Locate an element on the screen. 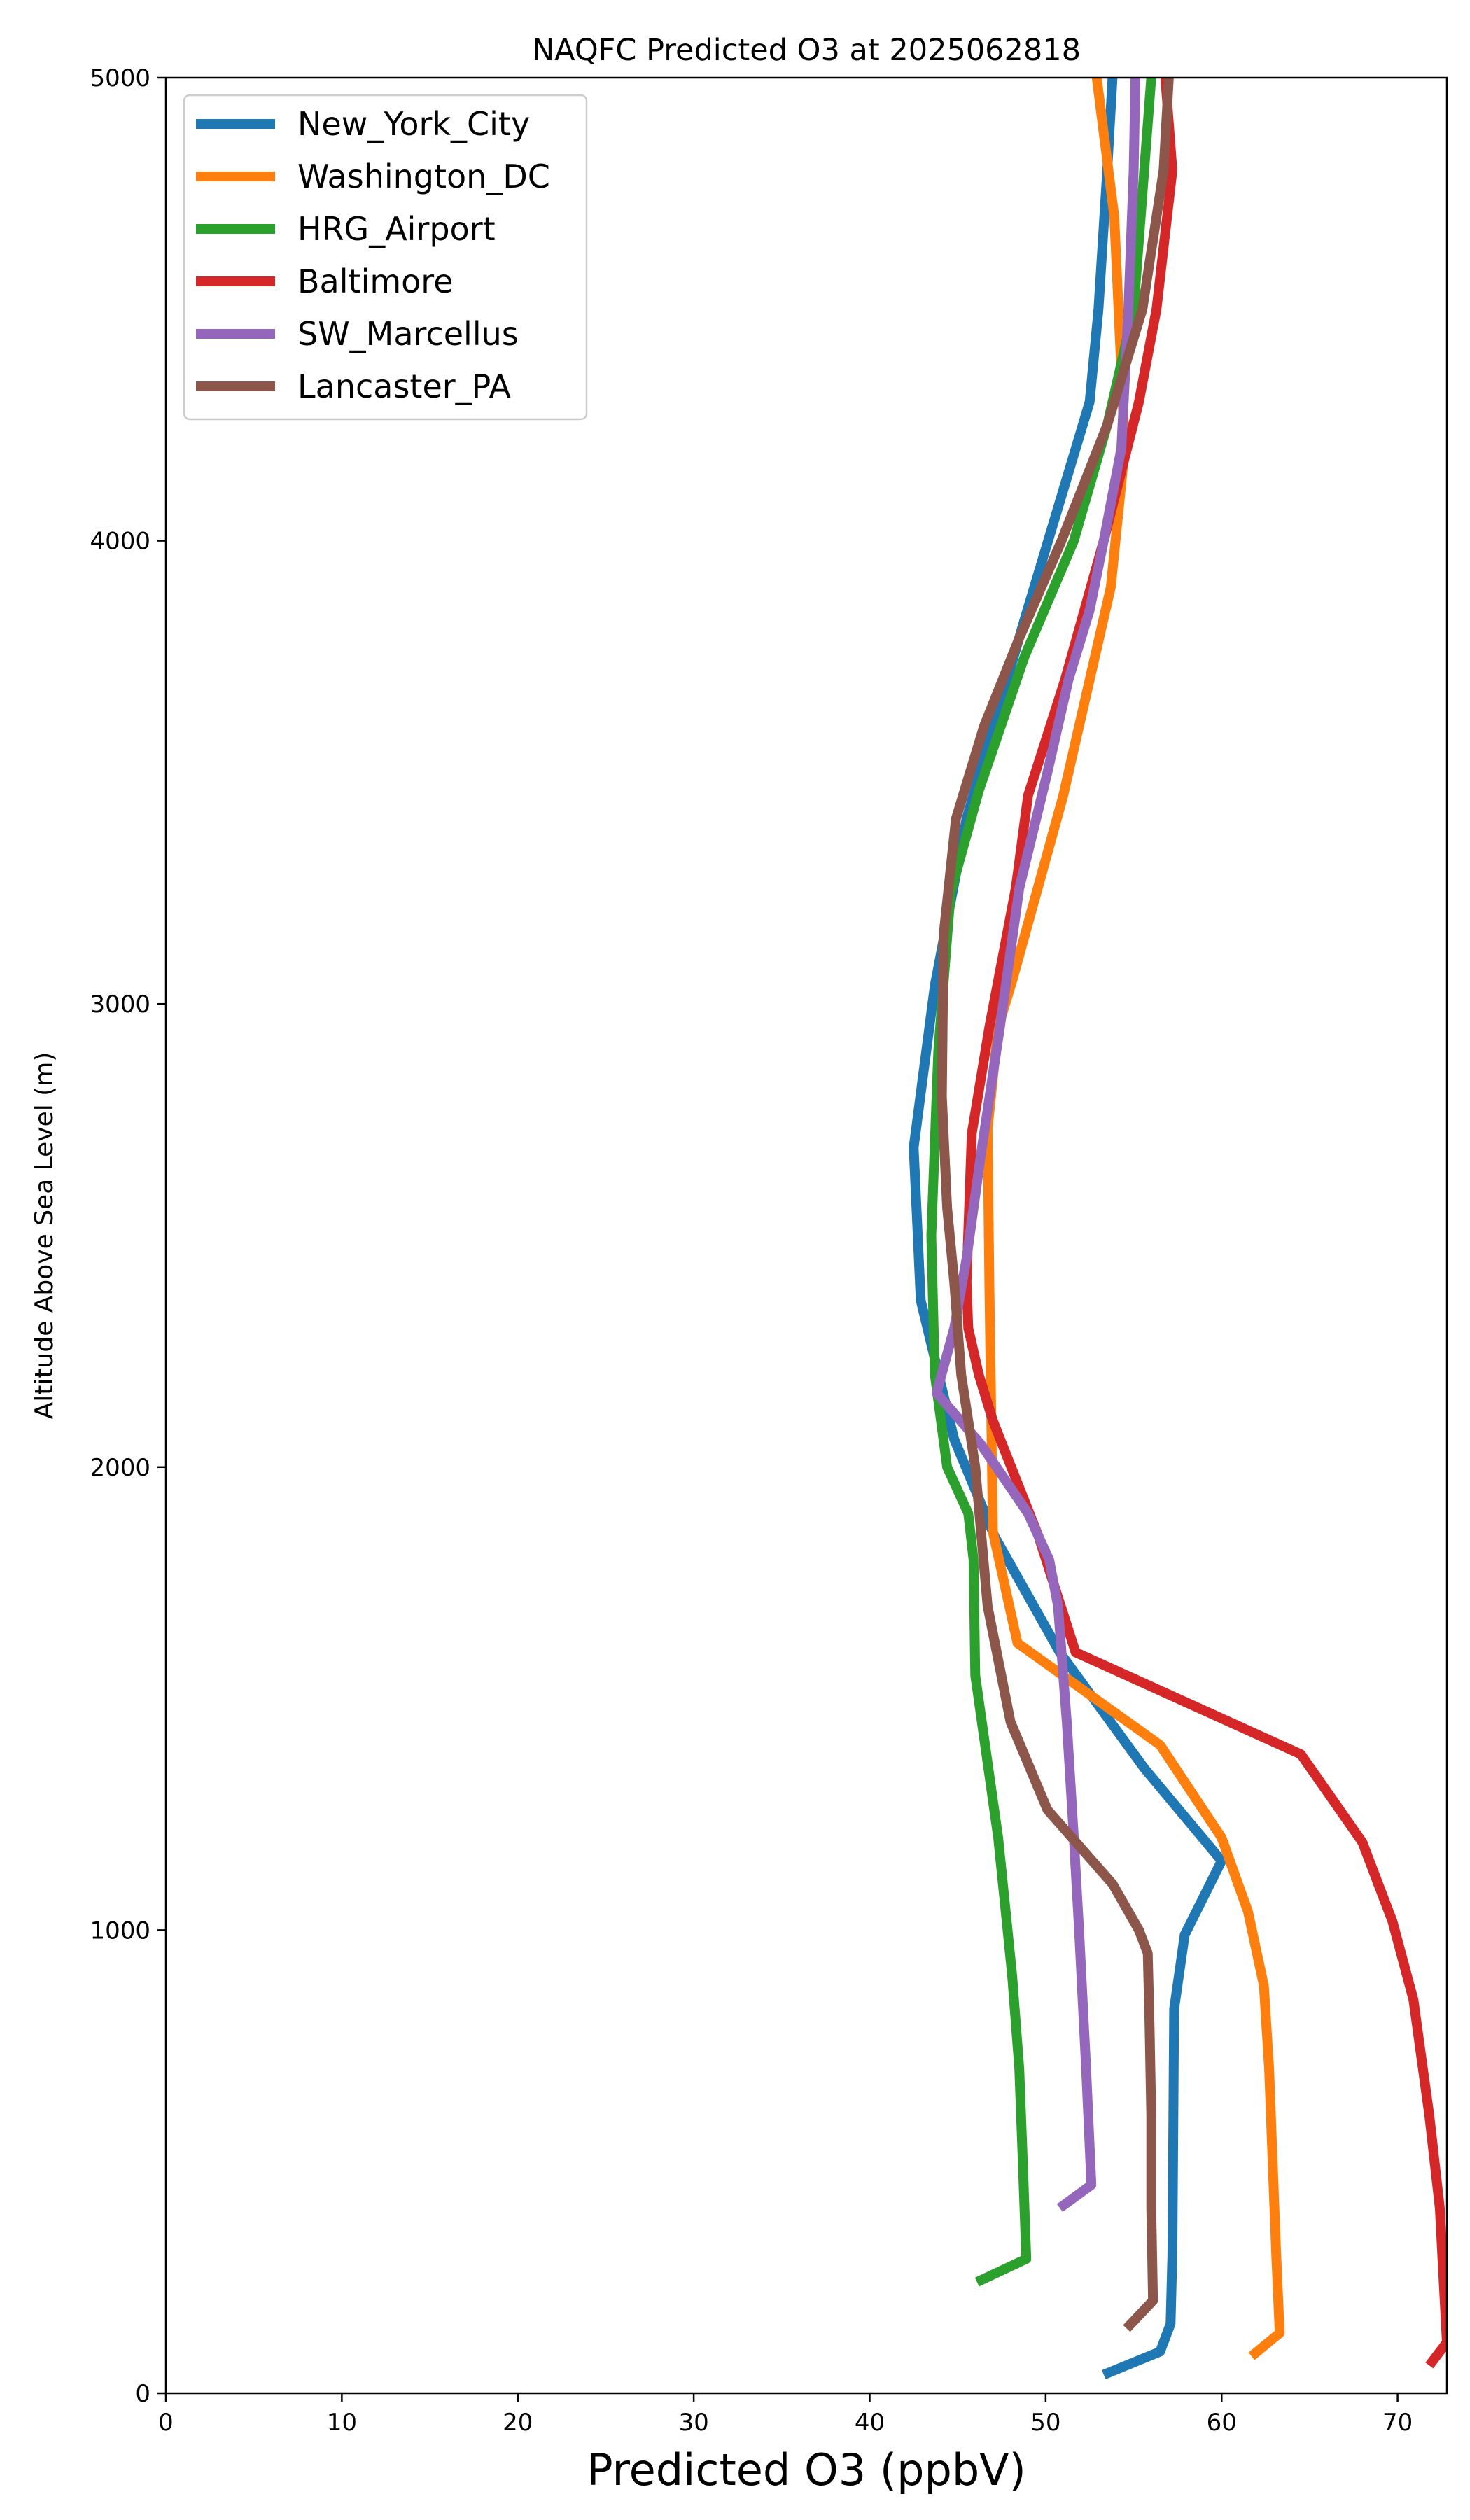 This screenshot has height=2520, width=1470. x-tick-label: 60 is located at coordinates (1222, 2423).